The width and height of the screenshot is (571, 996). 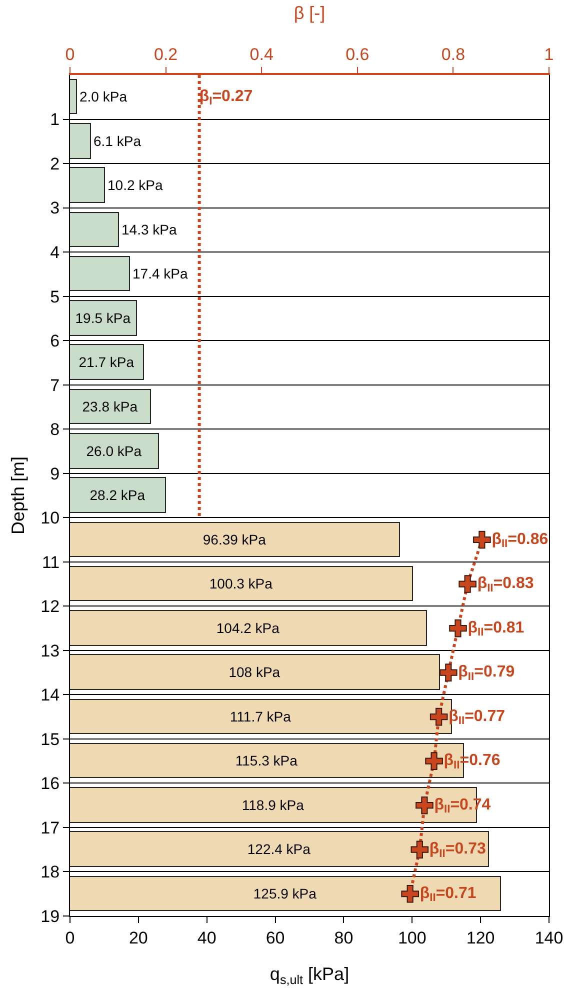 What do you see at coordinates (55, 430) in the screenshot?
I see `y-tick-label: 8` at bounding box center [55, 430].